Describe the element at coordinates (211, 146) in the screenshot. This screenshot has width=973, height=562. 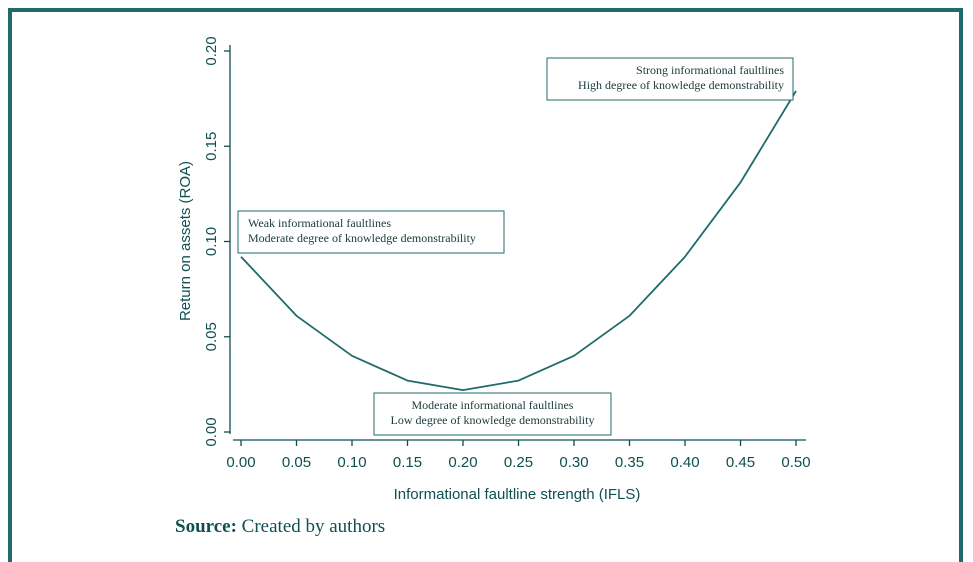
I see `y-tick-label: 0.15` at that location.